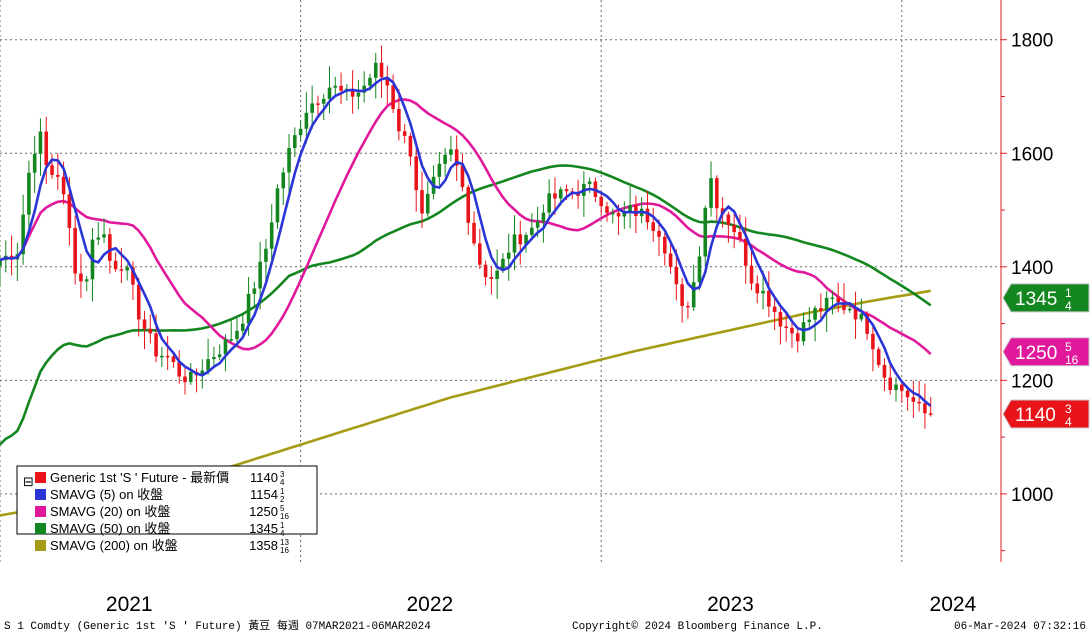 The image size is (1090, 633). Describe the element at coordinates (114, 545) in the screenshot. I see `legend-label: SMAVG (200) on 收盤` at that location.